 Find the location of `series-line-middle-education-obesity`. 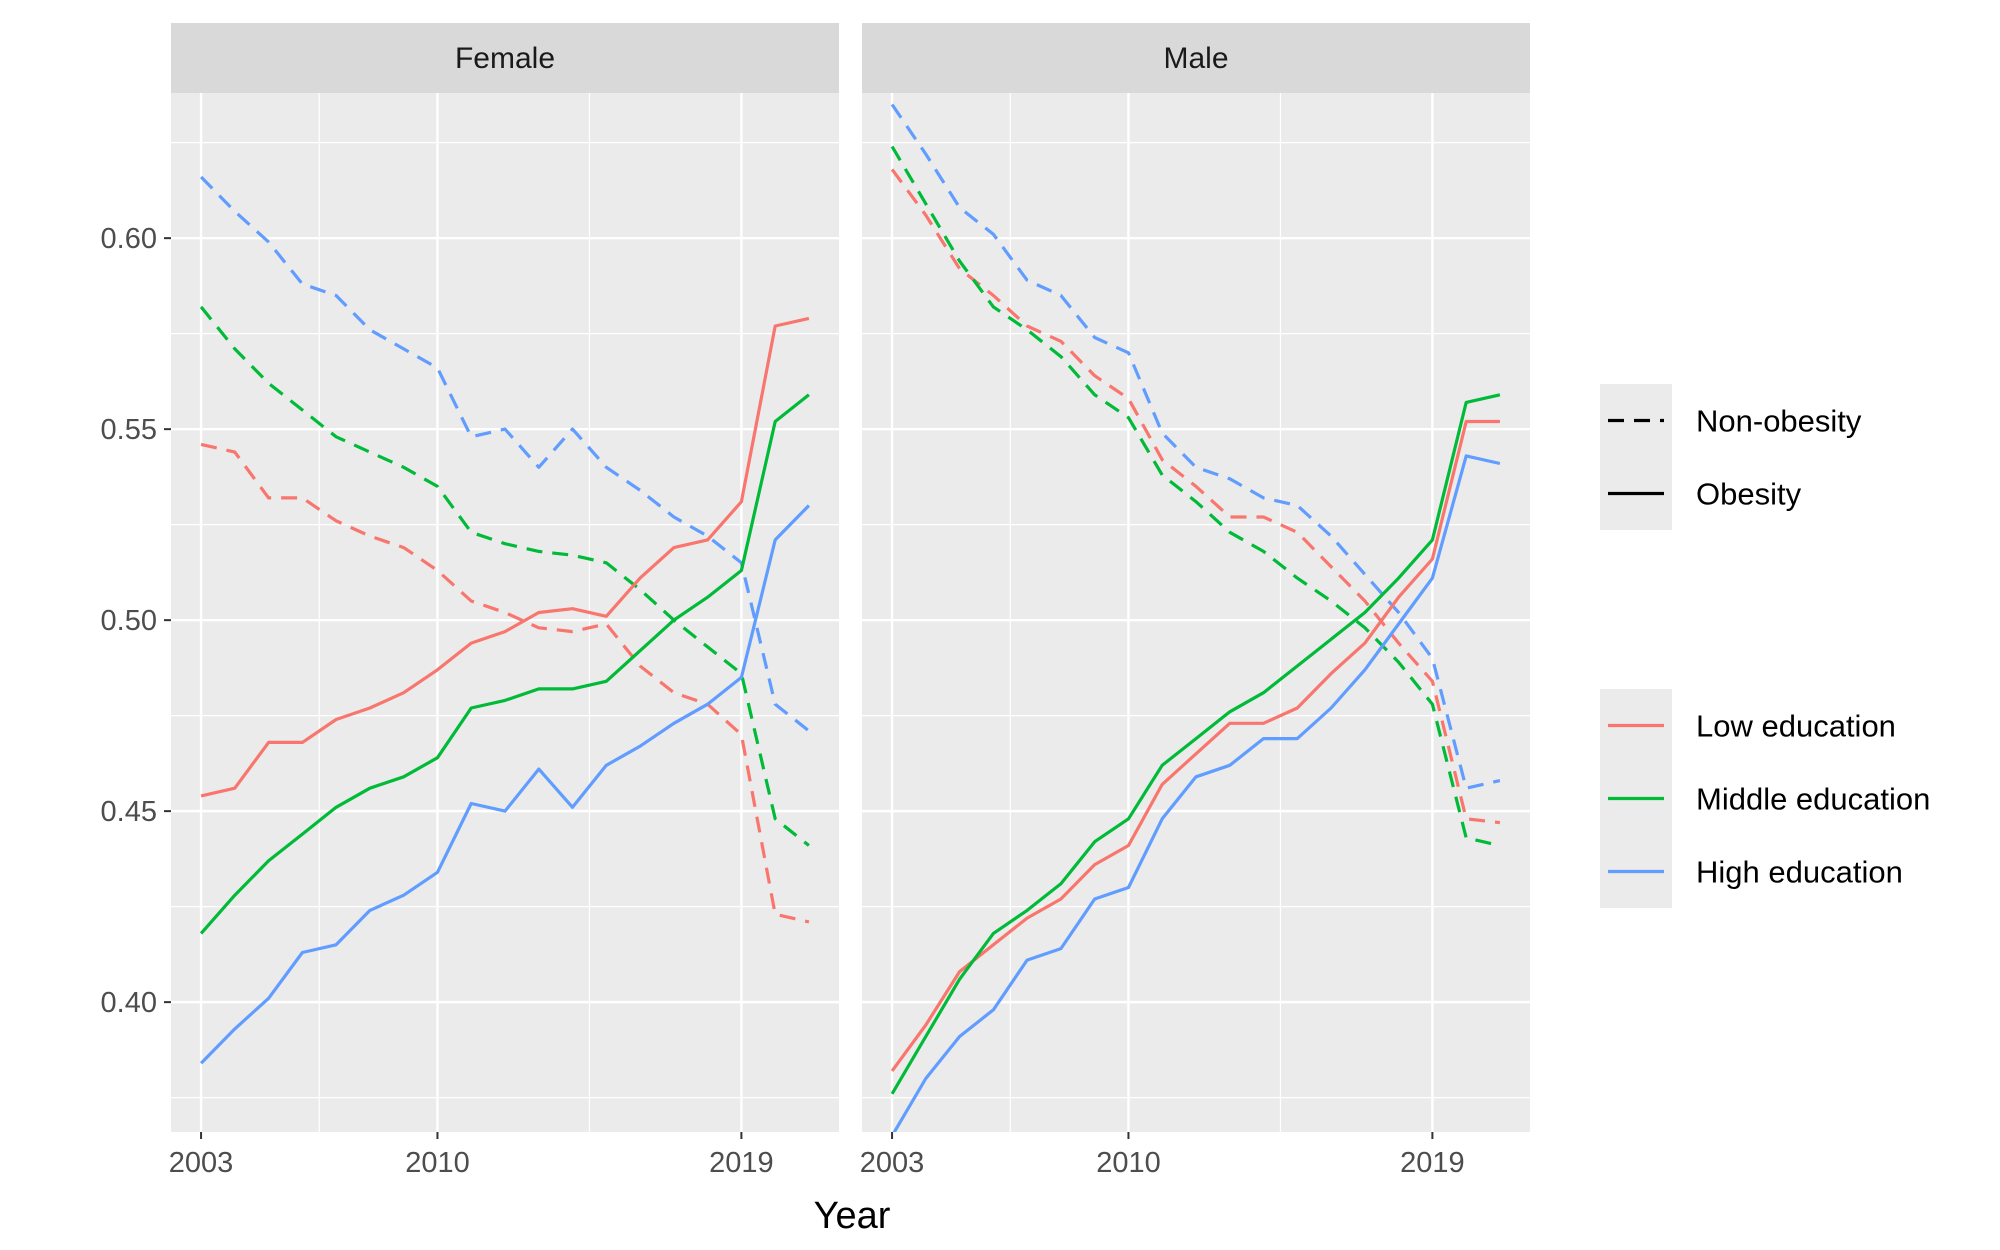

series-line-middle-education-obesity is located at coordinates (504, 664).